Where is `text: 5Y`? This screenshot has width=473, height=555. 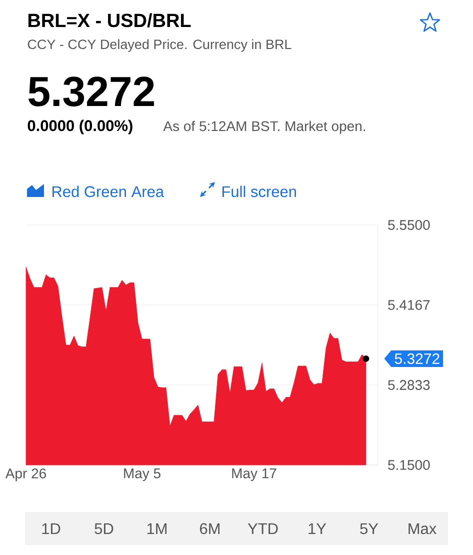
text: 5Y is located at coordinates (369, 528).